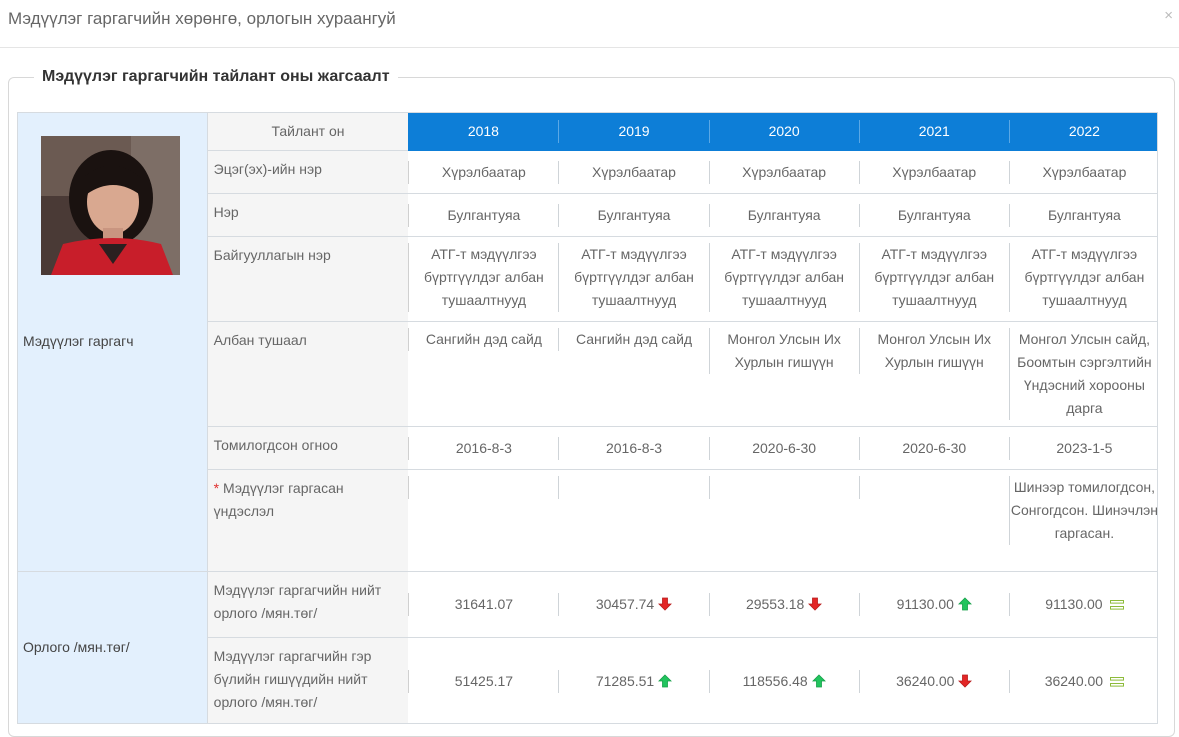 The height and width of the screenshot is (737, 1179). I want to click on table-cell: 31641.07, so click(483, 604).